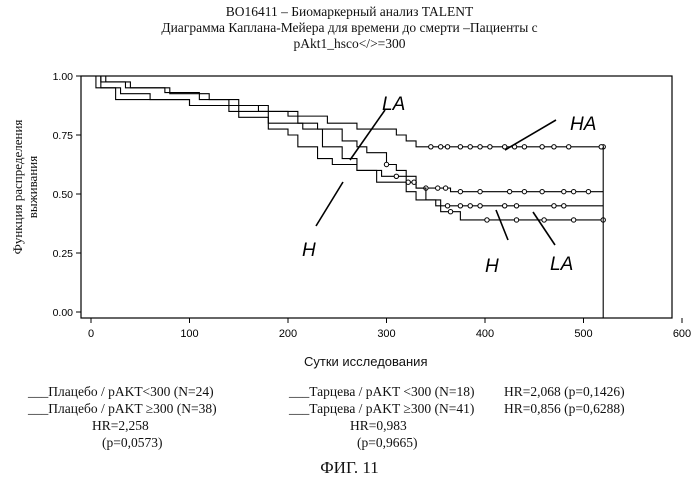  I want to click on h-right-pointer, so click(502, 225).